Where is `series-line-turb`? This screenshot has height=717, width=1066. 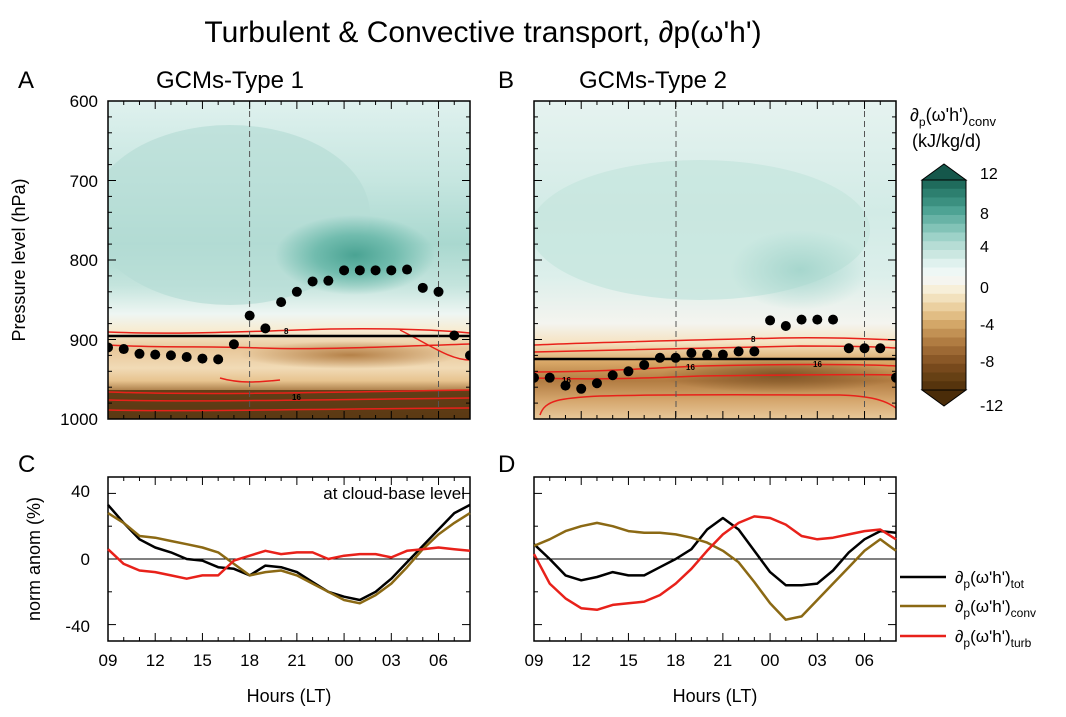
series-line-turb is located at coordinates (714, 563).